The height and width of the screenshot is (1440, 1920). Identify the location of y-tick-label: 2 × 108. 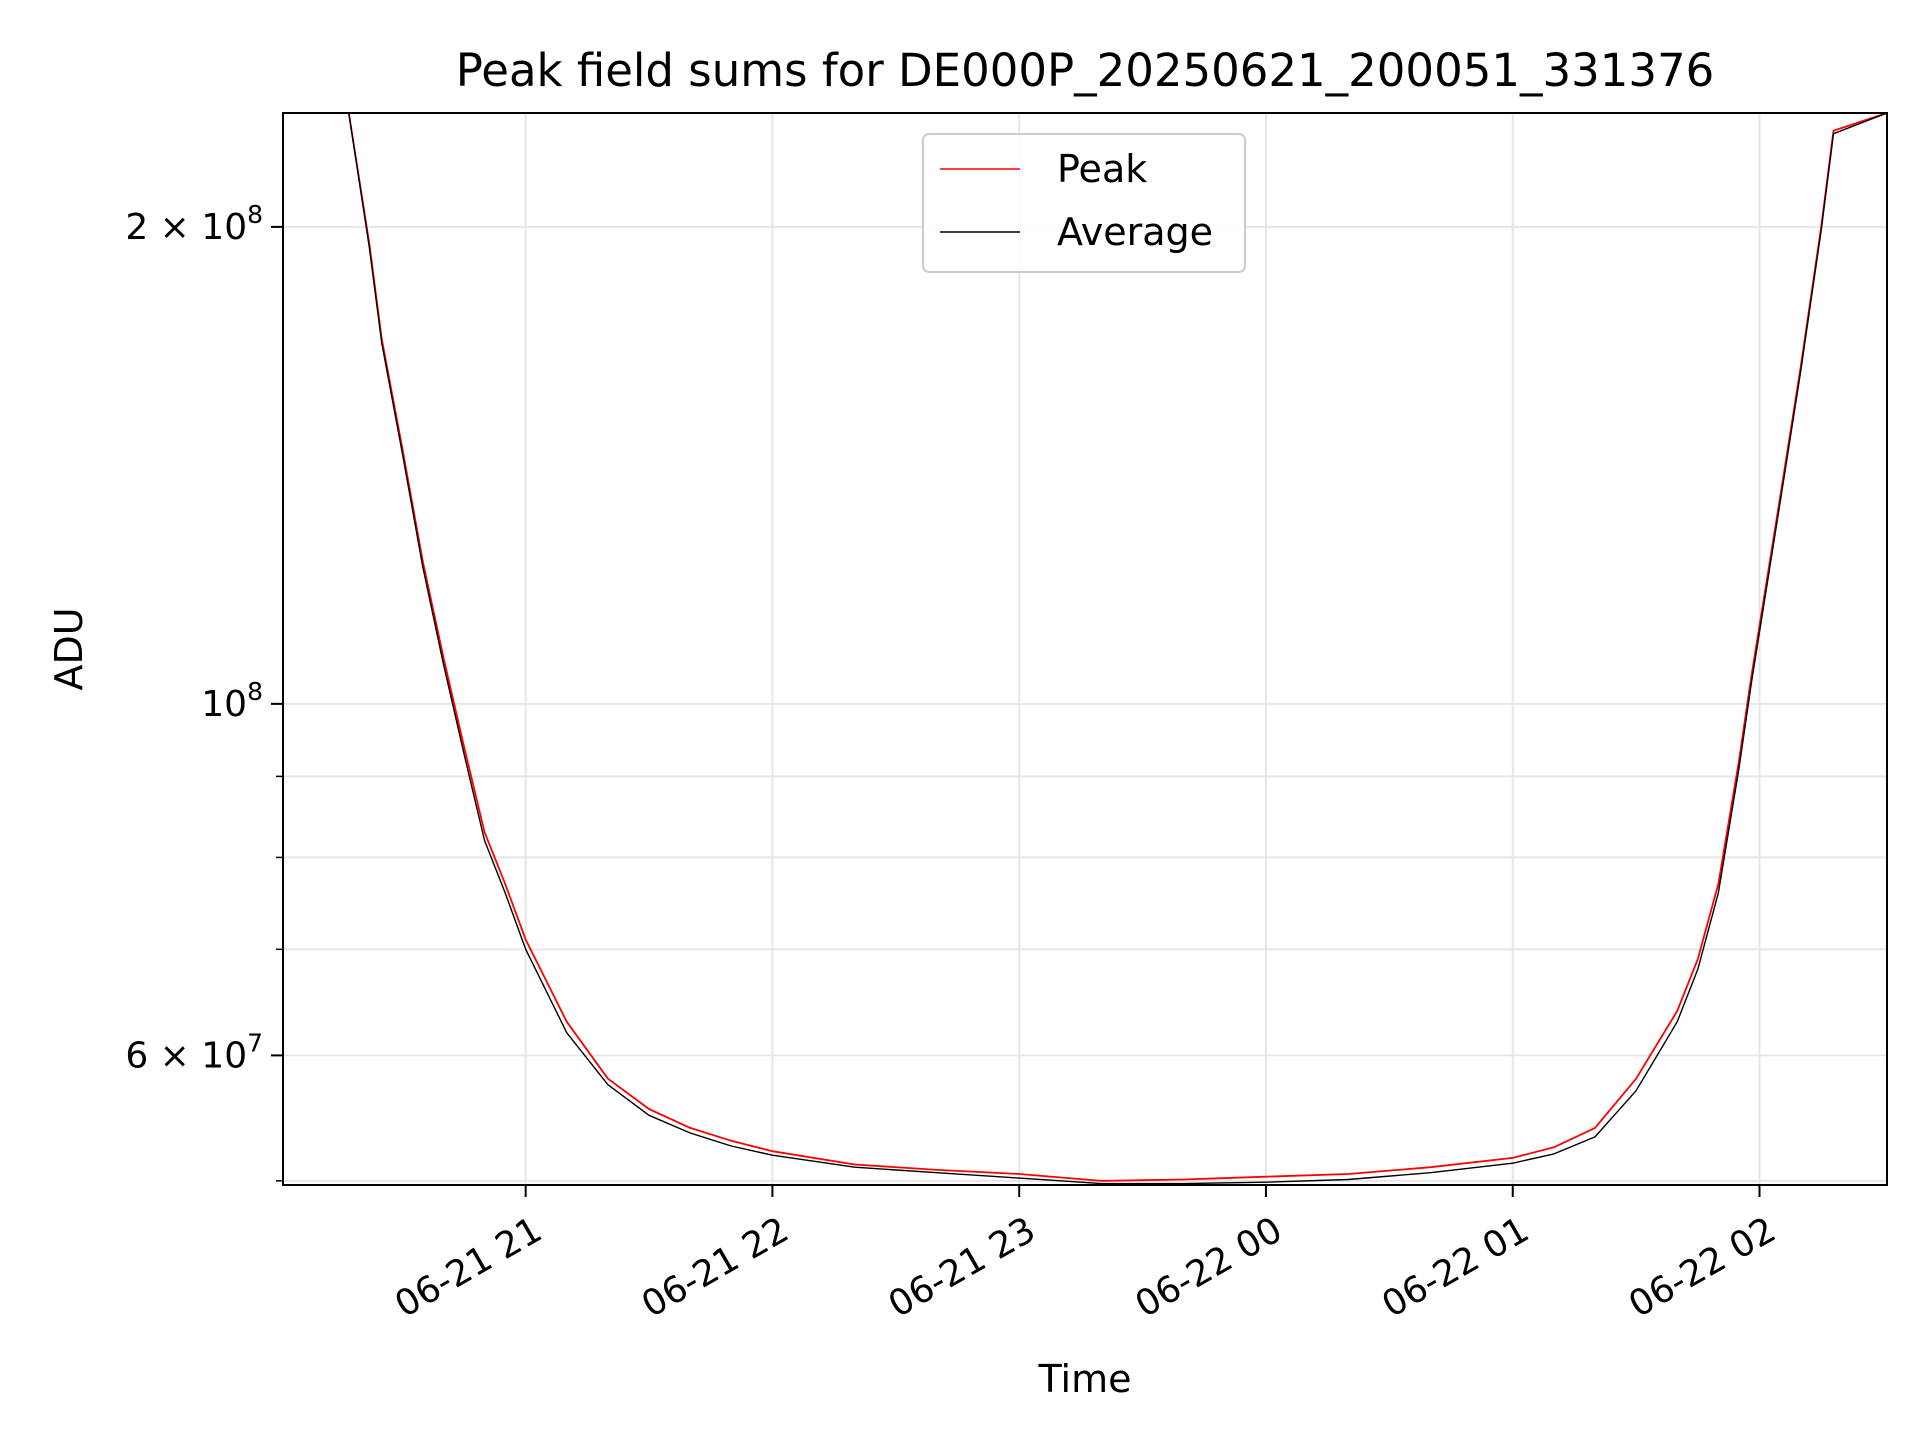
(194, 224).